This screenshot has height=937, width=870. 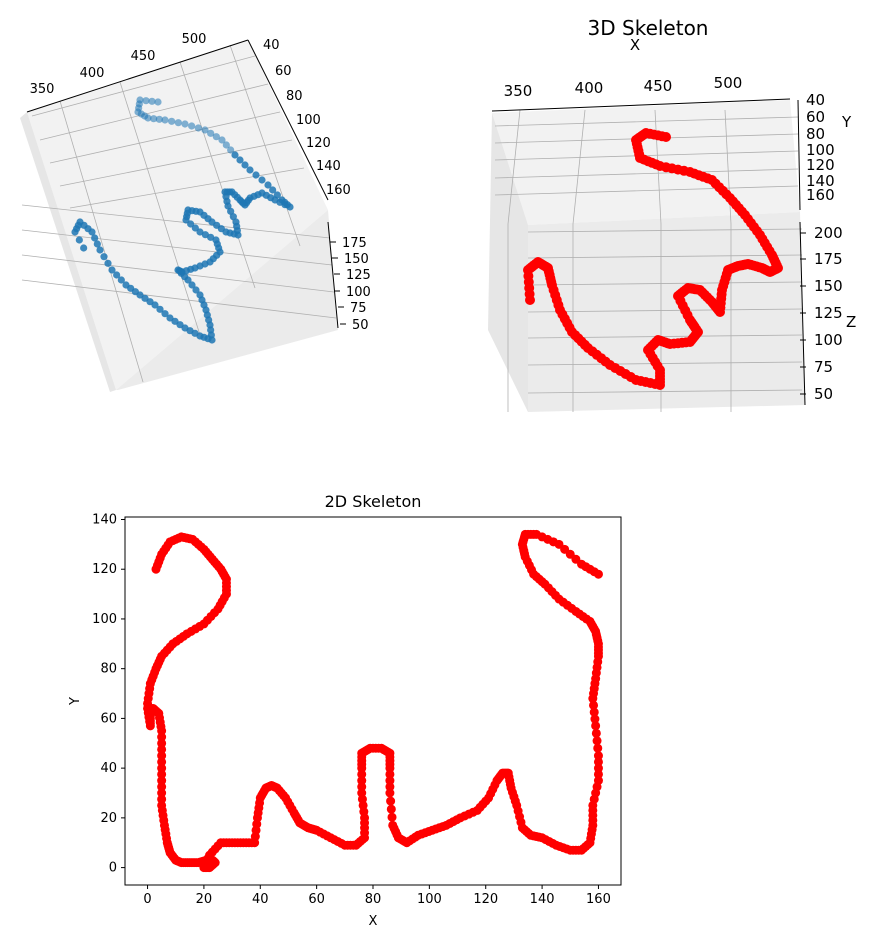 What do you see at coordinates (820, 150) in the screenshot?
I see `3d-red-y-tick: 100` at bounding box center [820, 150].